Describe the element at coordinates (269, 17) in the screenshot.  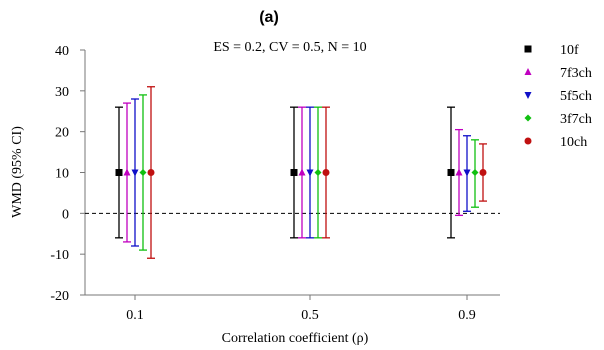
I see `panel-label: (a)` at that location.